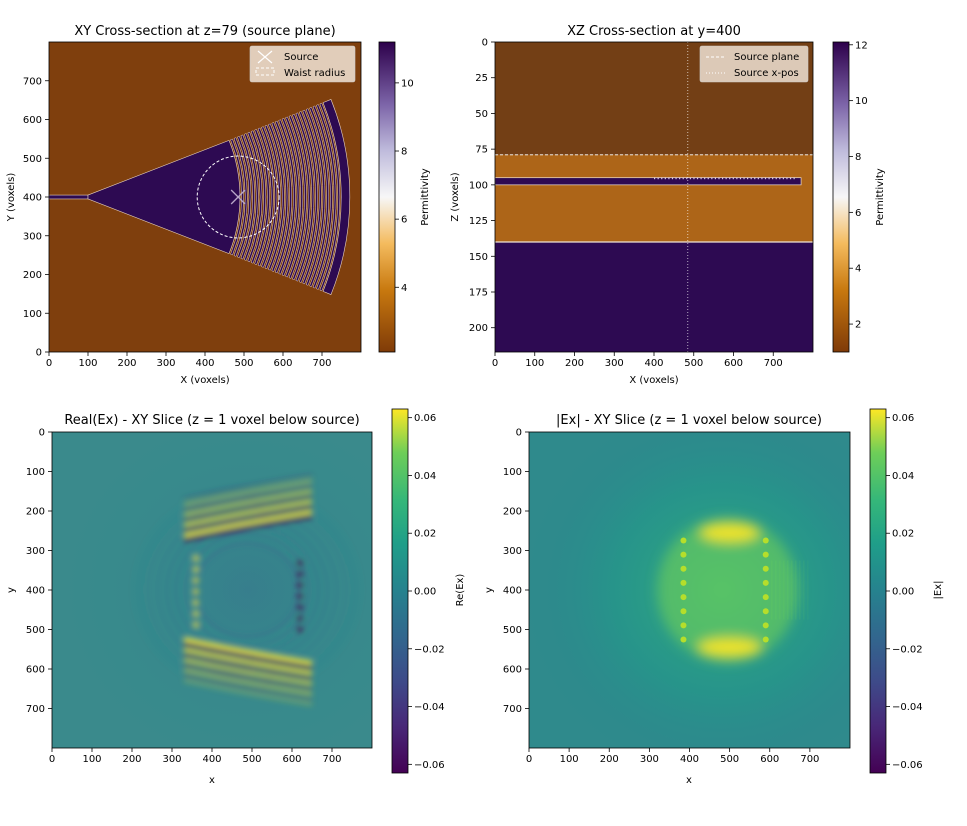 This screenshot has height=826, width=967. What do you see at coordinates (460, 590) in the screenshot?
I see `panel-3-colorbar-label: Re(Ex)` at bounding box center [460, 590].